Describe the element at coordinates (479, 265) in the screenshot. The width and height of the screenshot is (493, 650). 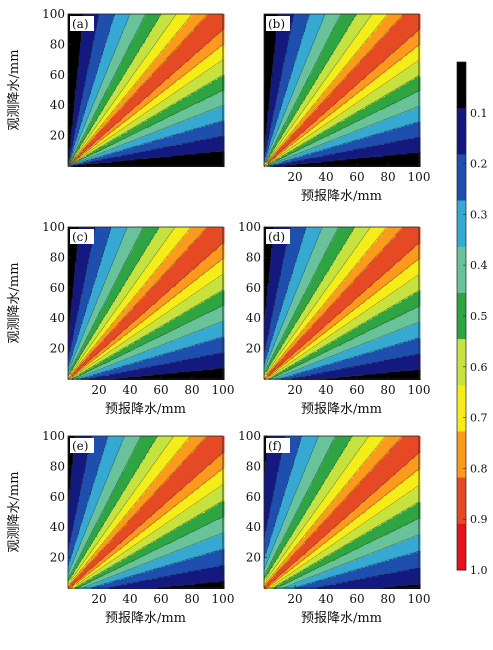
I see `colorbar-label: 0.4` at that location.